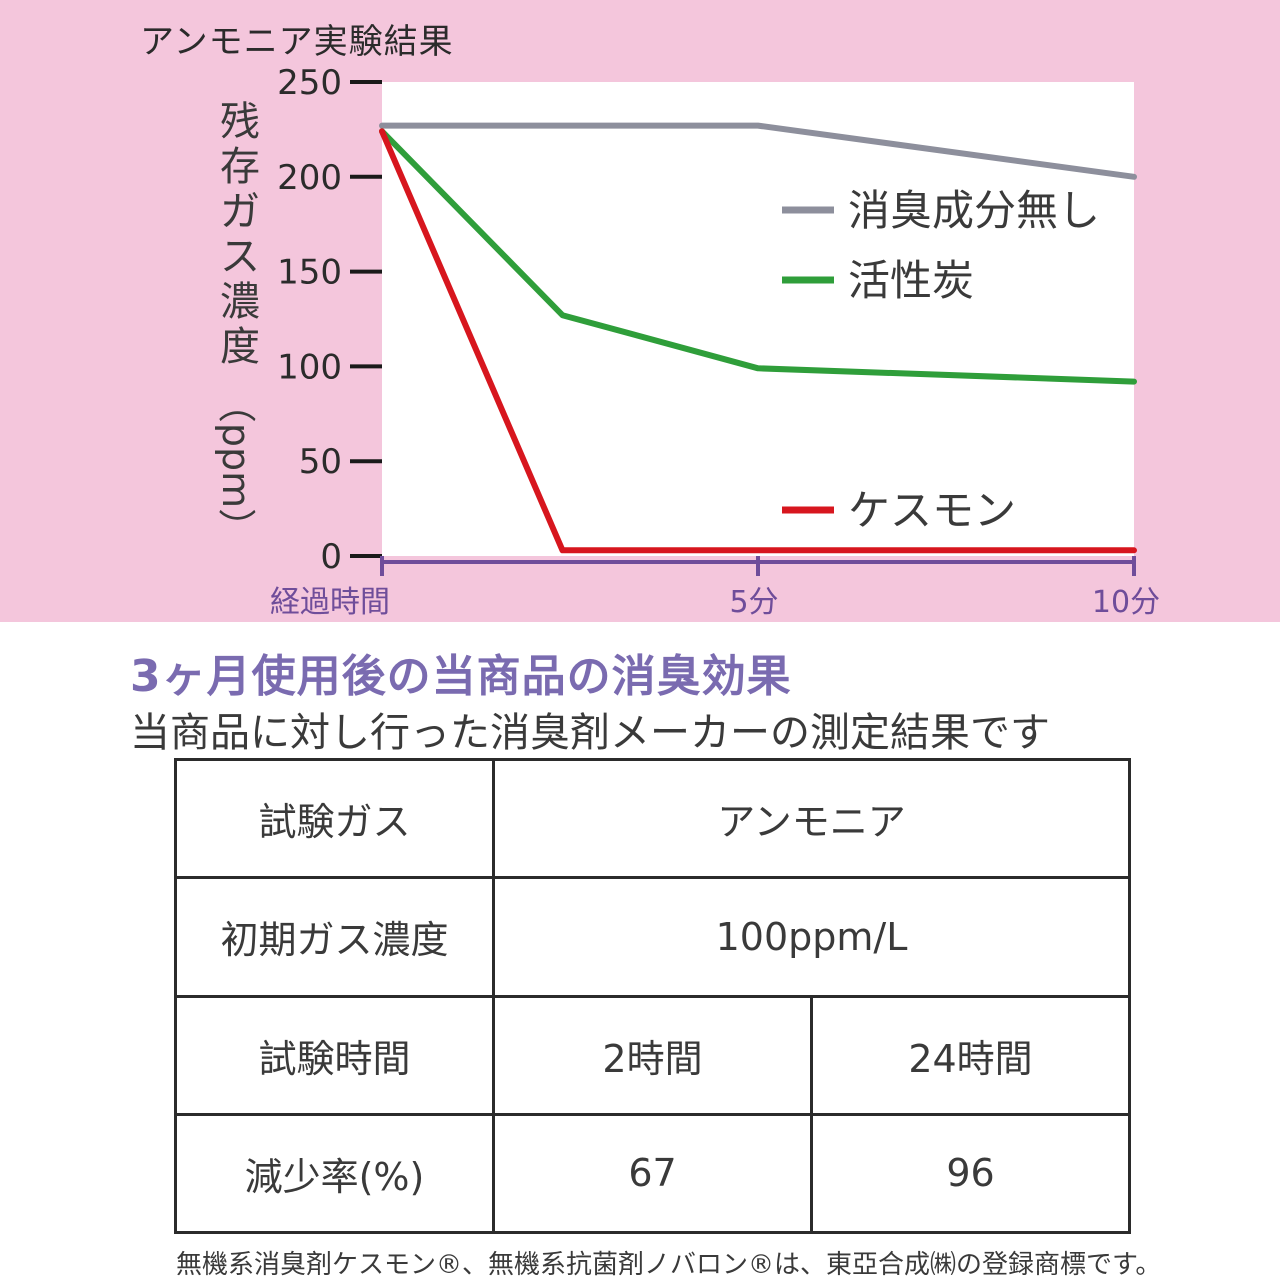  What do you see at coordinates (297, 42) in the screenshot?
I see `chart-title: アンモニア実験結果` at bounding box center [297, 42].